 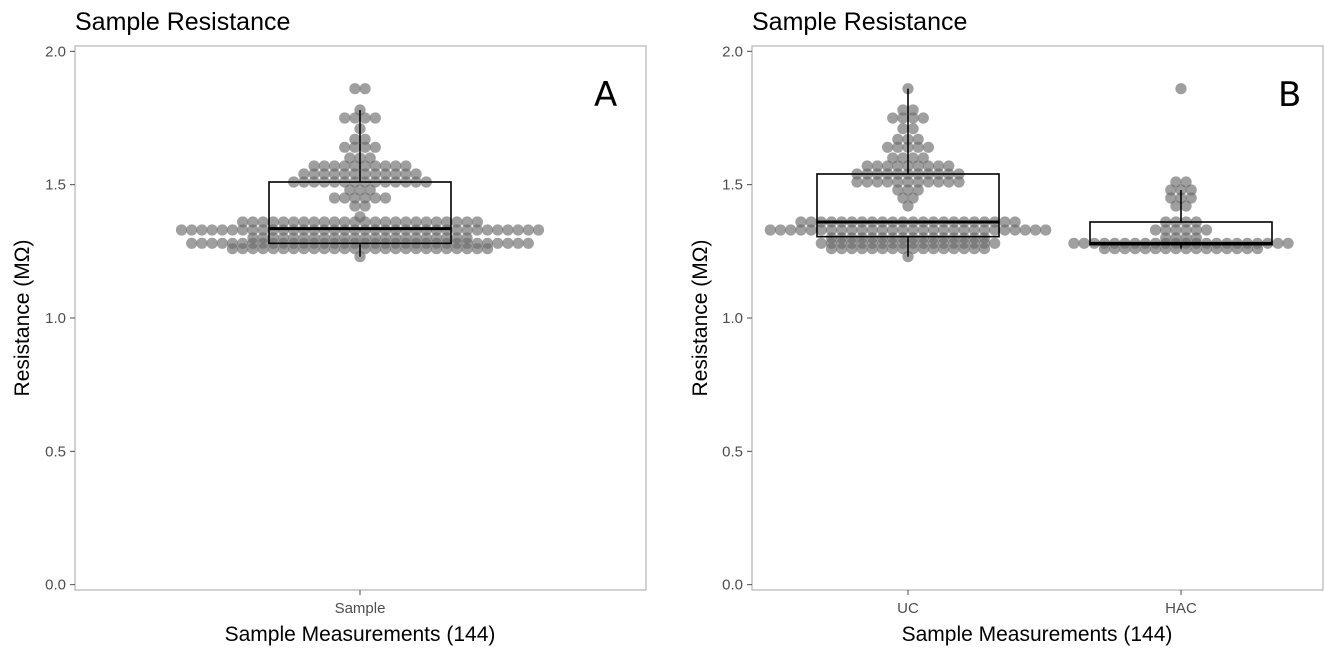 I want to click on panel-a-x-tick-label: Sample, so click(x=360, y=608).